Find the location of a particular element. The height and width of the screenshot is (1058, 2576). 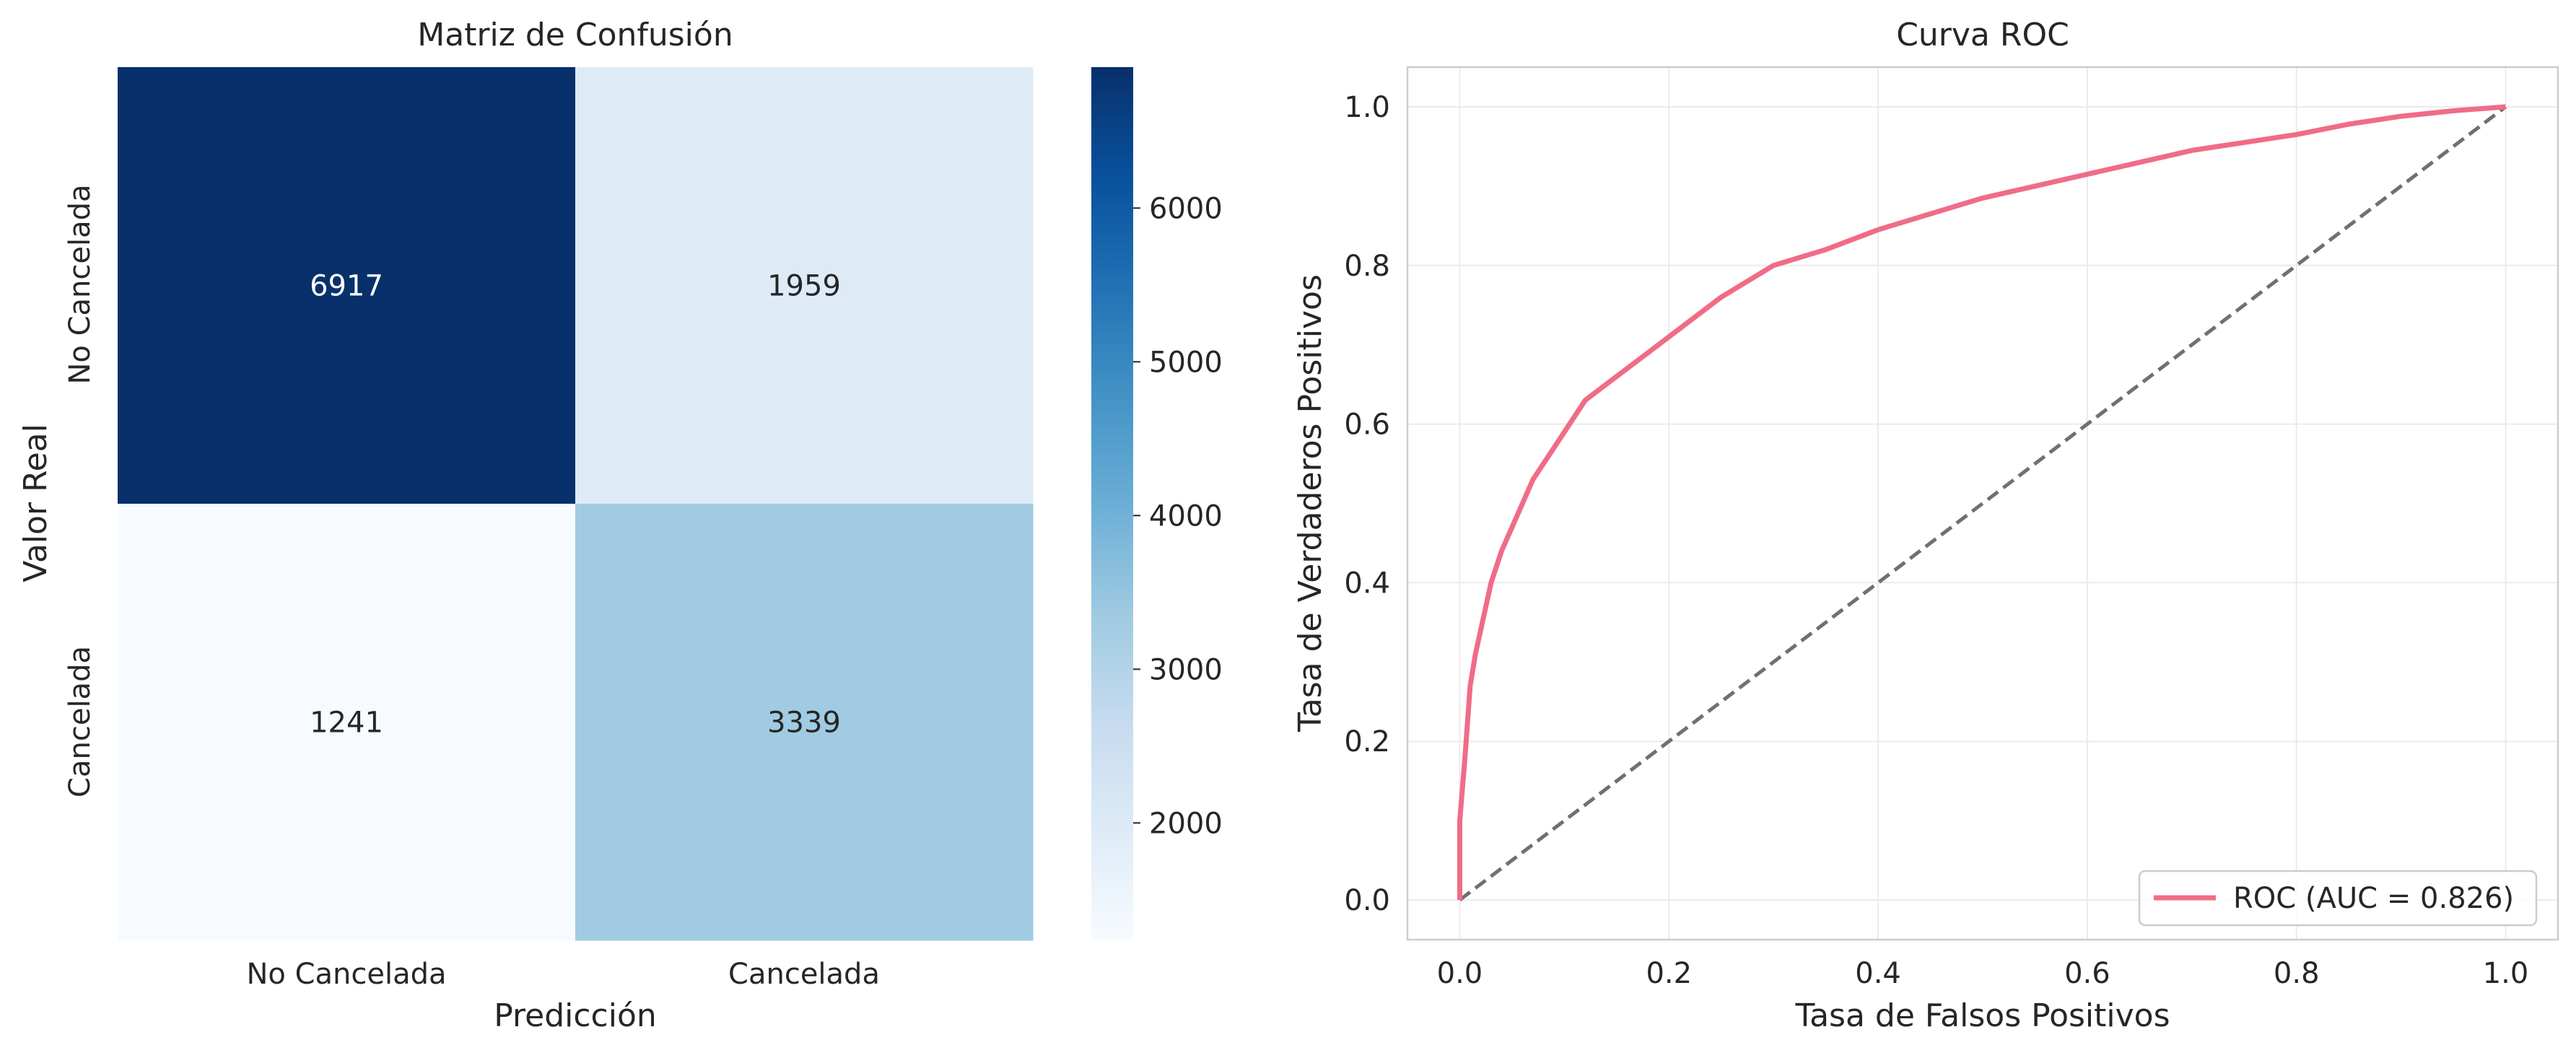

colorbar-tick-label: 3000 is located at coordinates (1186, 669).